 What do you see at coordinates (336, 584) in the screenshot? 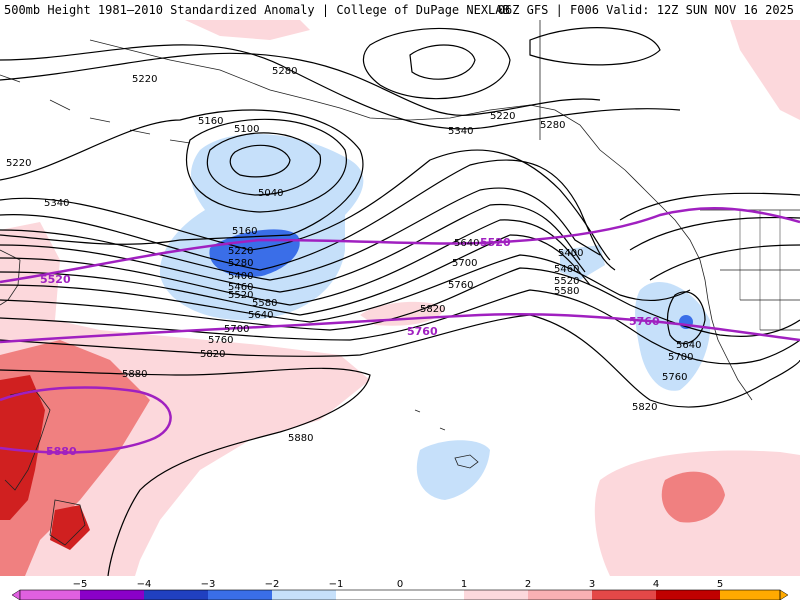
I see `colorbar-tick-label: −1` at bounding box center [336, 584].